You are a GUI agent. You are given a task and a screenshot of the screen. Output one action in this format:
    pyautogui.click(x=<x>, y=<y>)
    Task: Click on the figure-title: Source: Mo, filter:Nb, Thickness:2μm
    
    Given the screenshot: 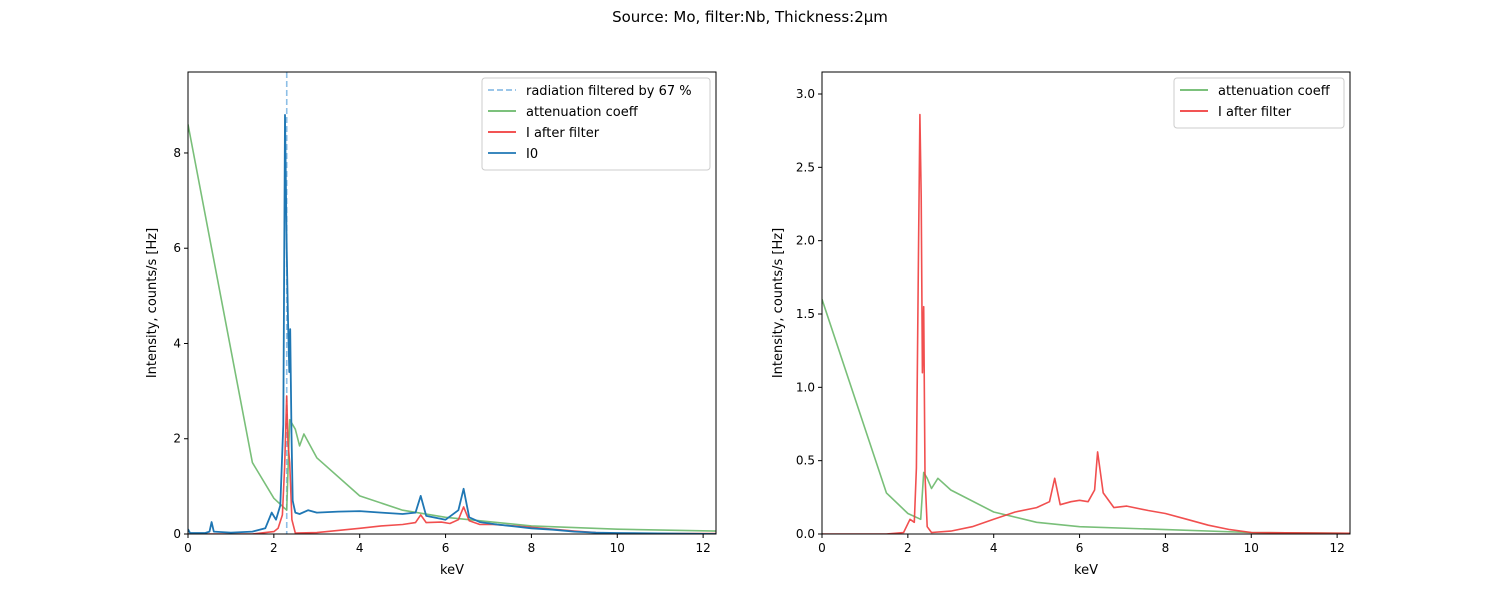 What is the action you would take?
    pyautogui.click(x=750, y=17)
    